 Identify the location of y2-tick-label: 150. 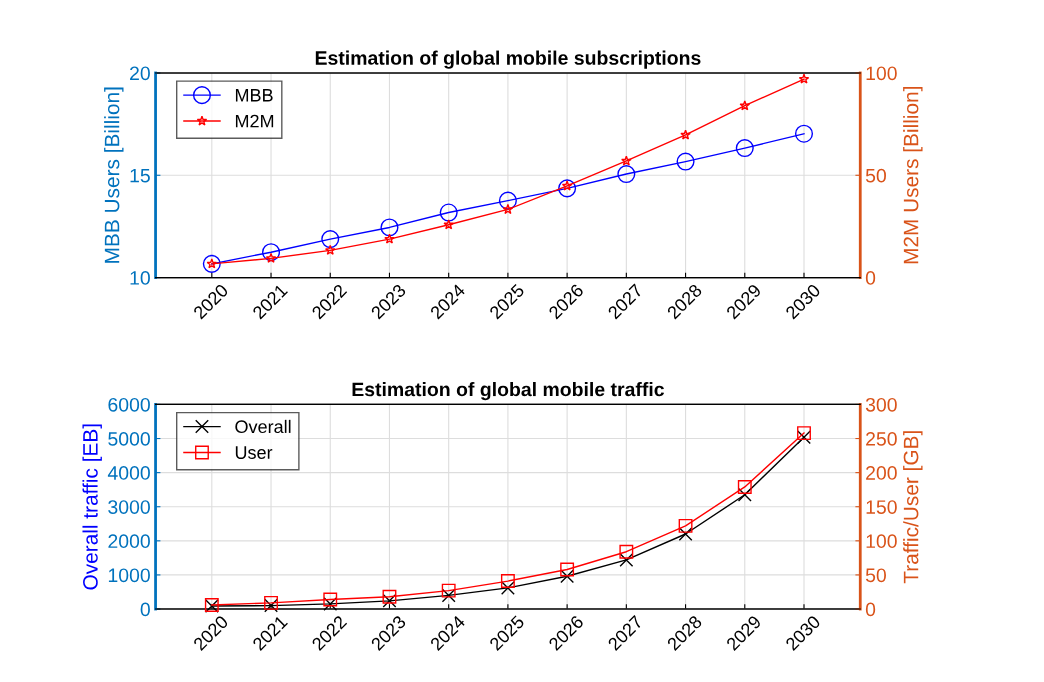
(881, 507).